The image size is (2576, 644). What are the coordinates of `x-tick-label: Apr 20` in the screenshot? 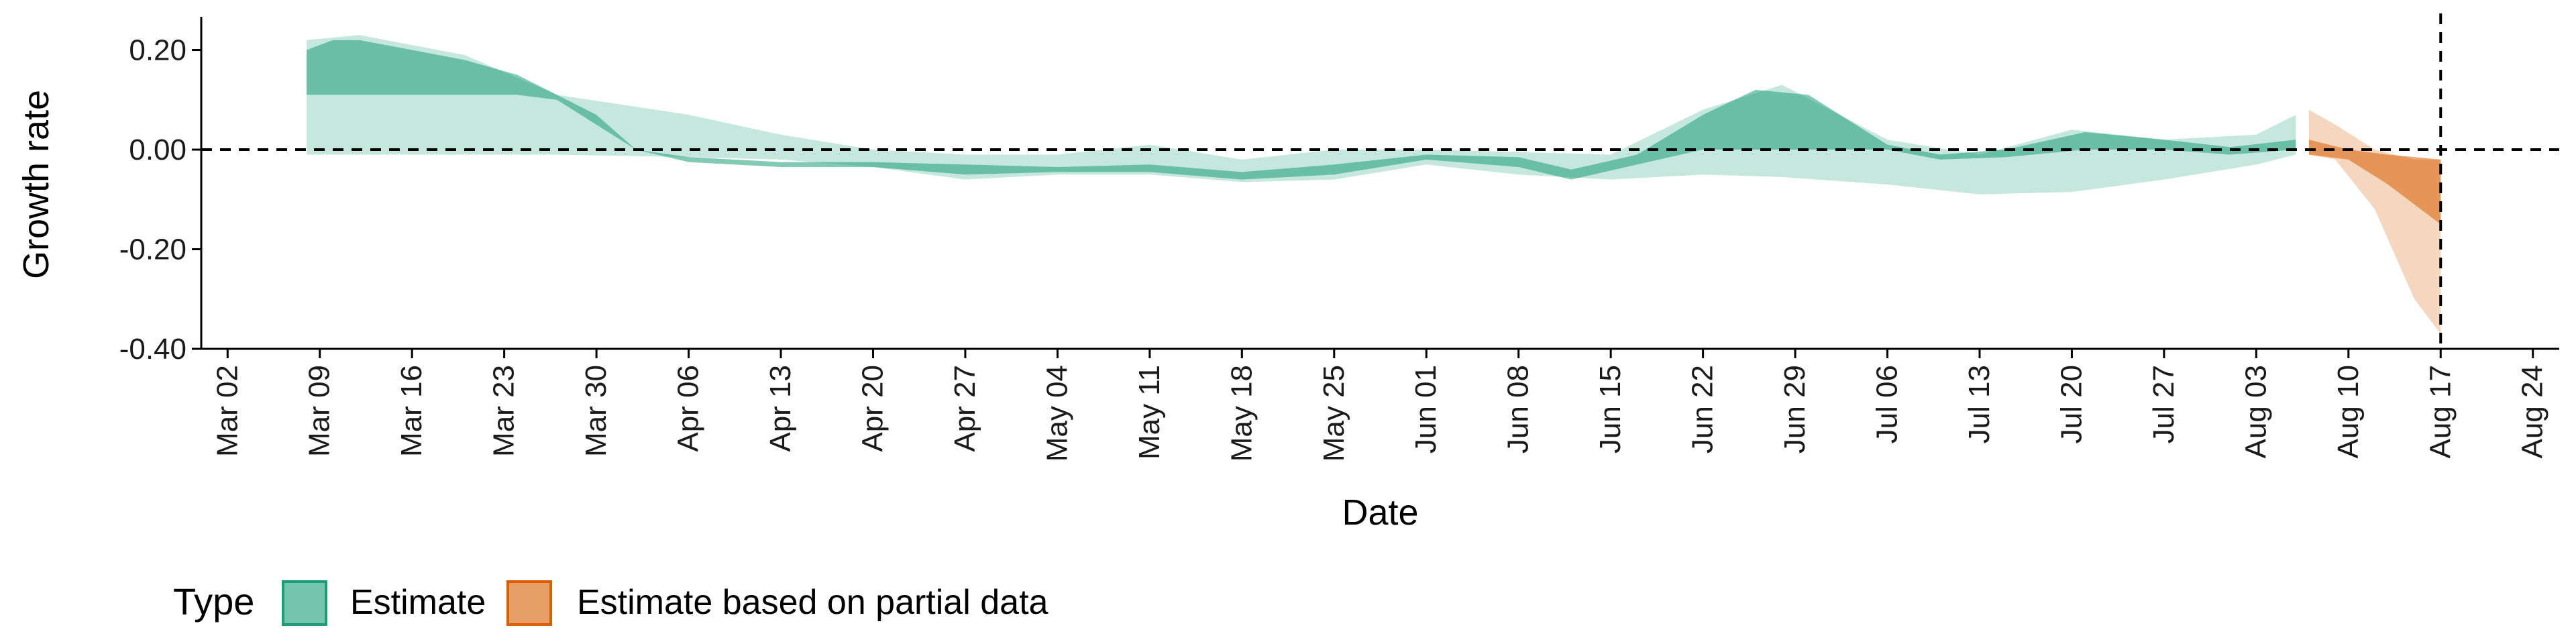 It's located at (872, 408).